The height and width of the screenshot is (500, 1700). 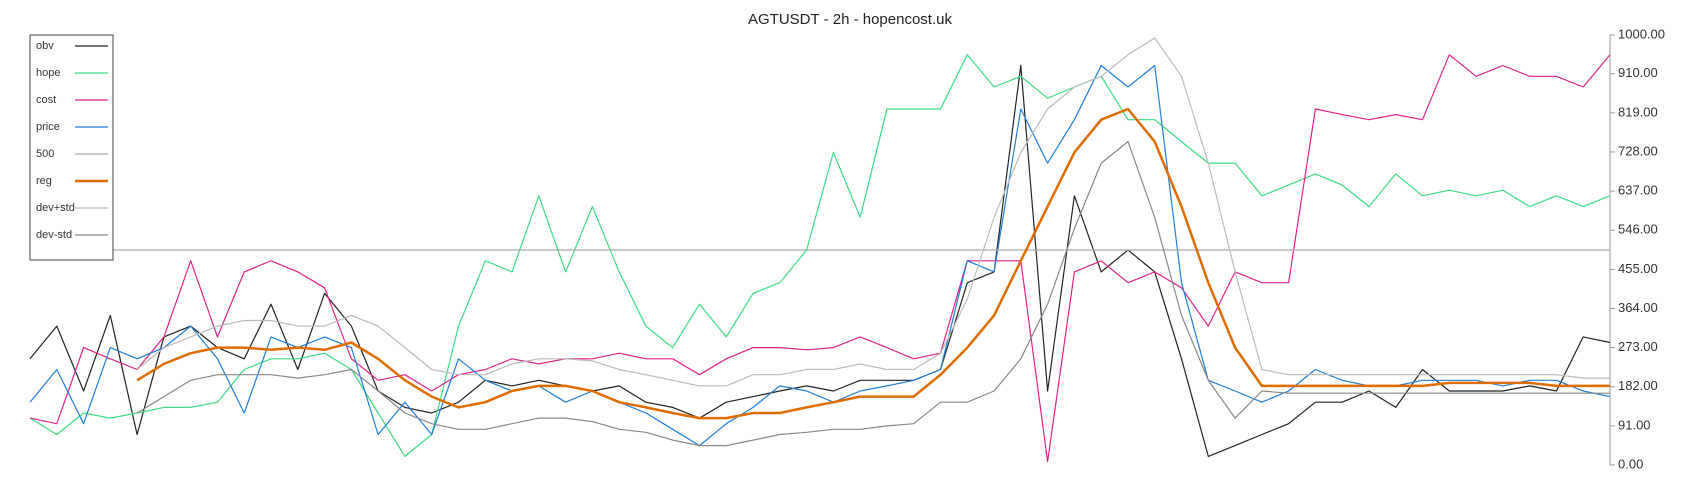 What do you see at coordinates (1638, 229) in the screenshot?
I see `y-tick-label: 546.00` at bounding box center [1638, 229].